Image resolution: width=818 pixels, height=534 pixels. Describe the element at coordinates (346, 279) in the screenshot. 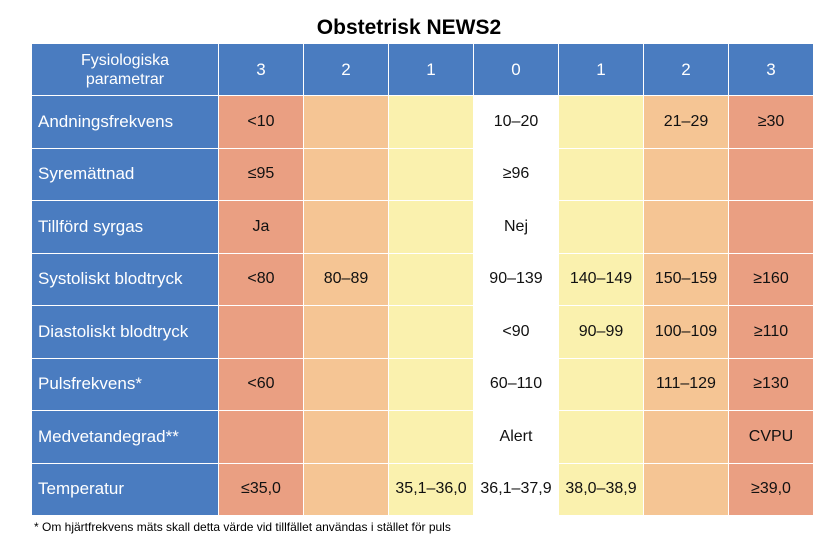

I see `table-cell: 80–89` at that location.